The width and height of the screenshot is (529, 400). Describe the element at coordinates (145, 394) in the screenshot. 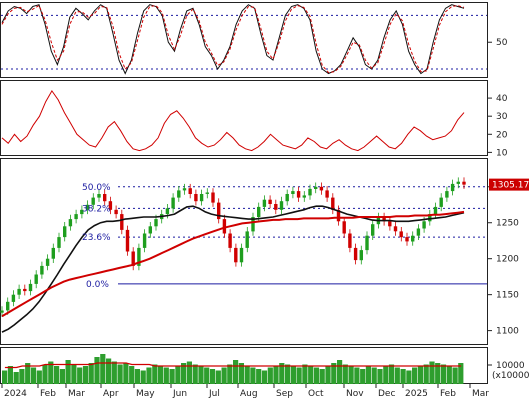

I see `month-tick-label: May` at that location.